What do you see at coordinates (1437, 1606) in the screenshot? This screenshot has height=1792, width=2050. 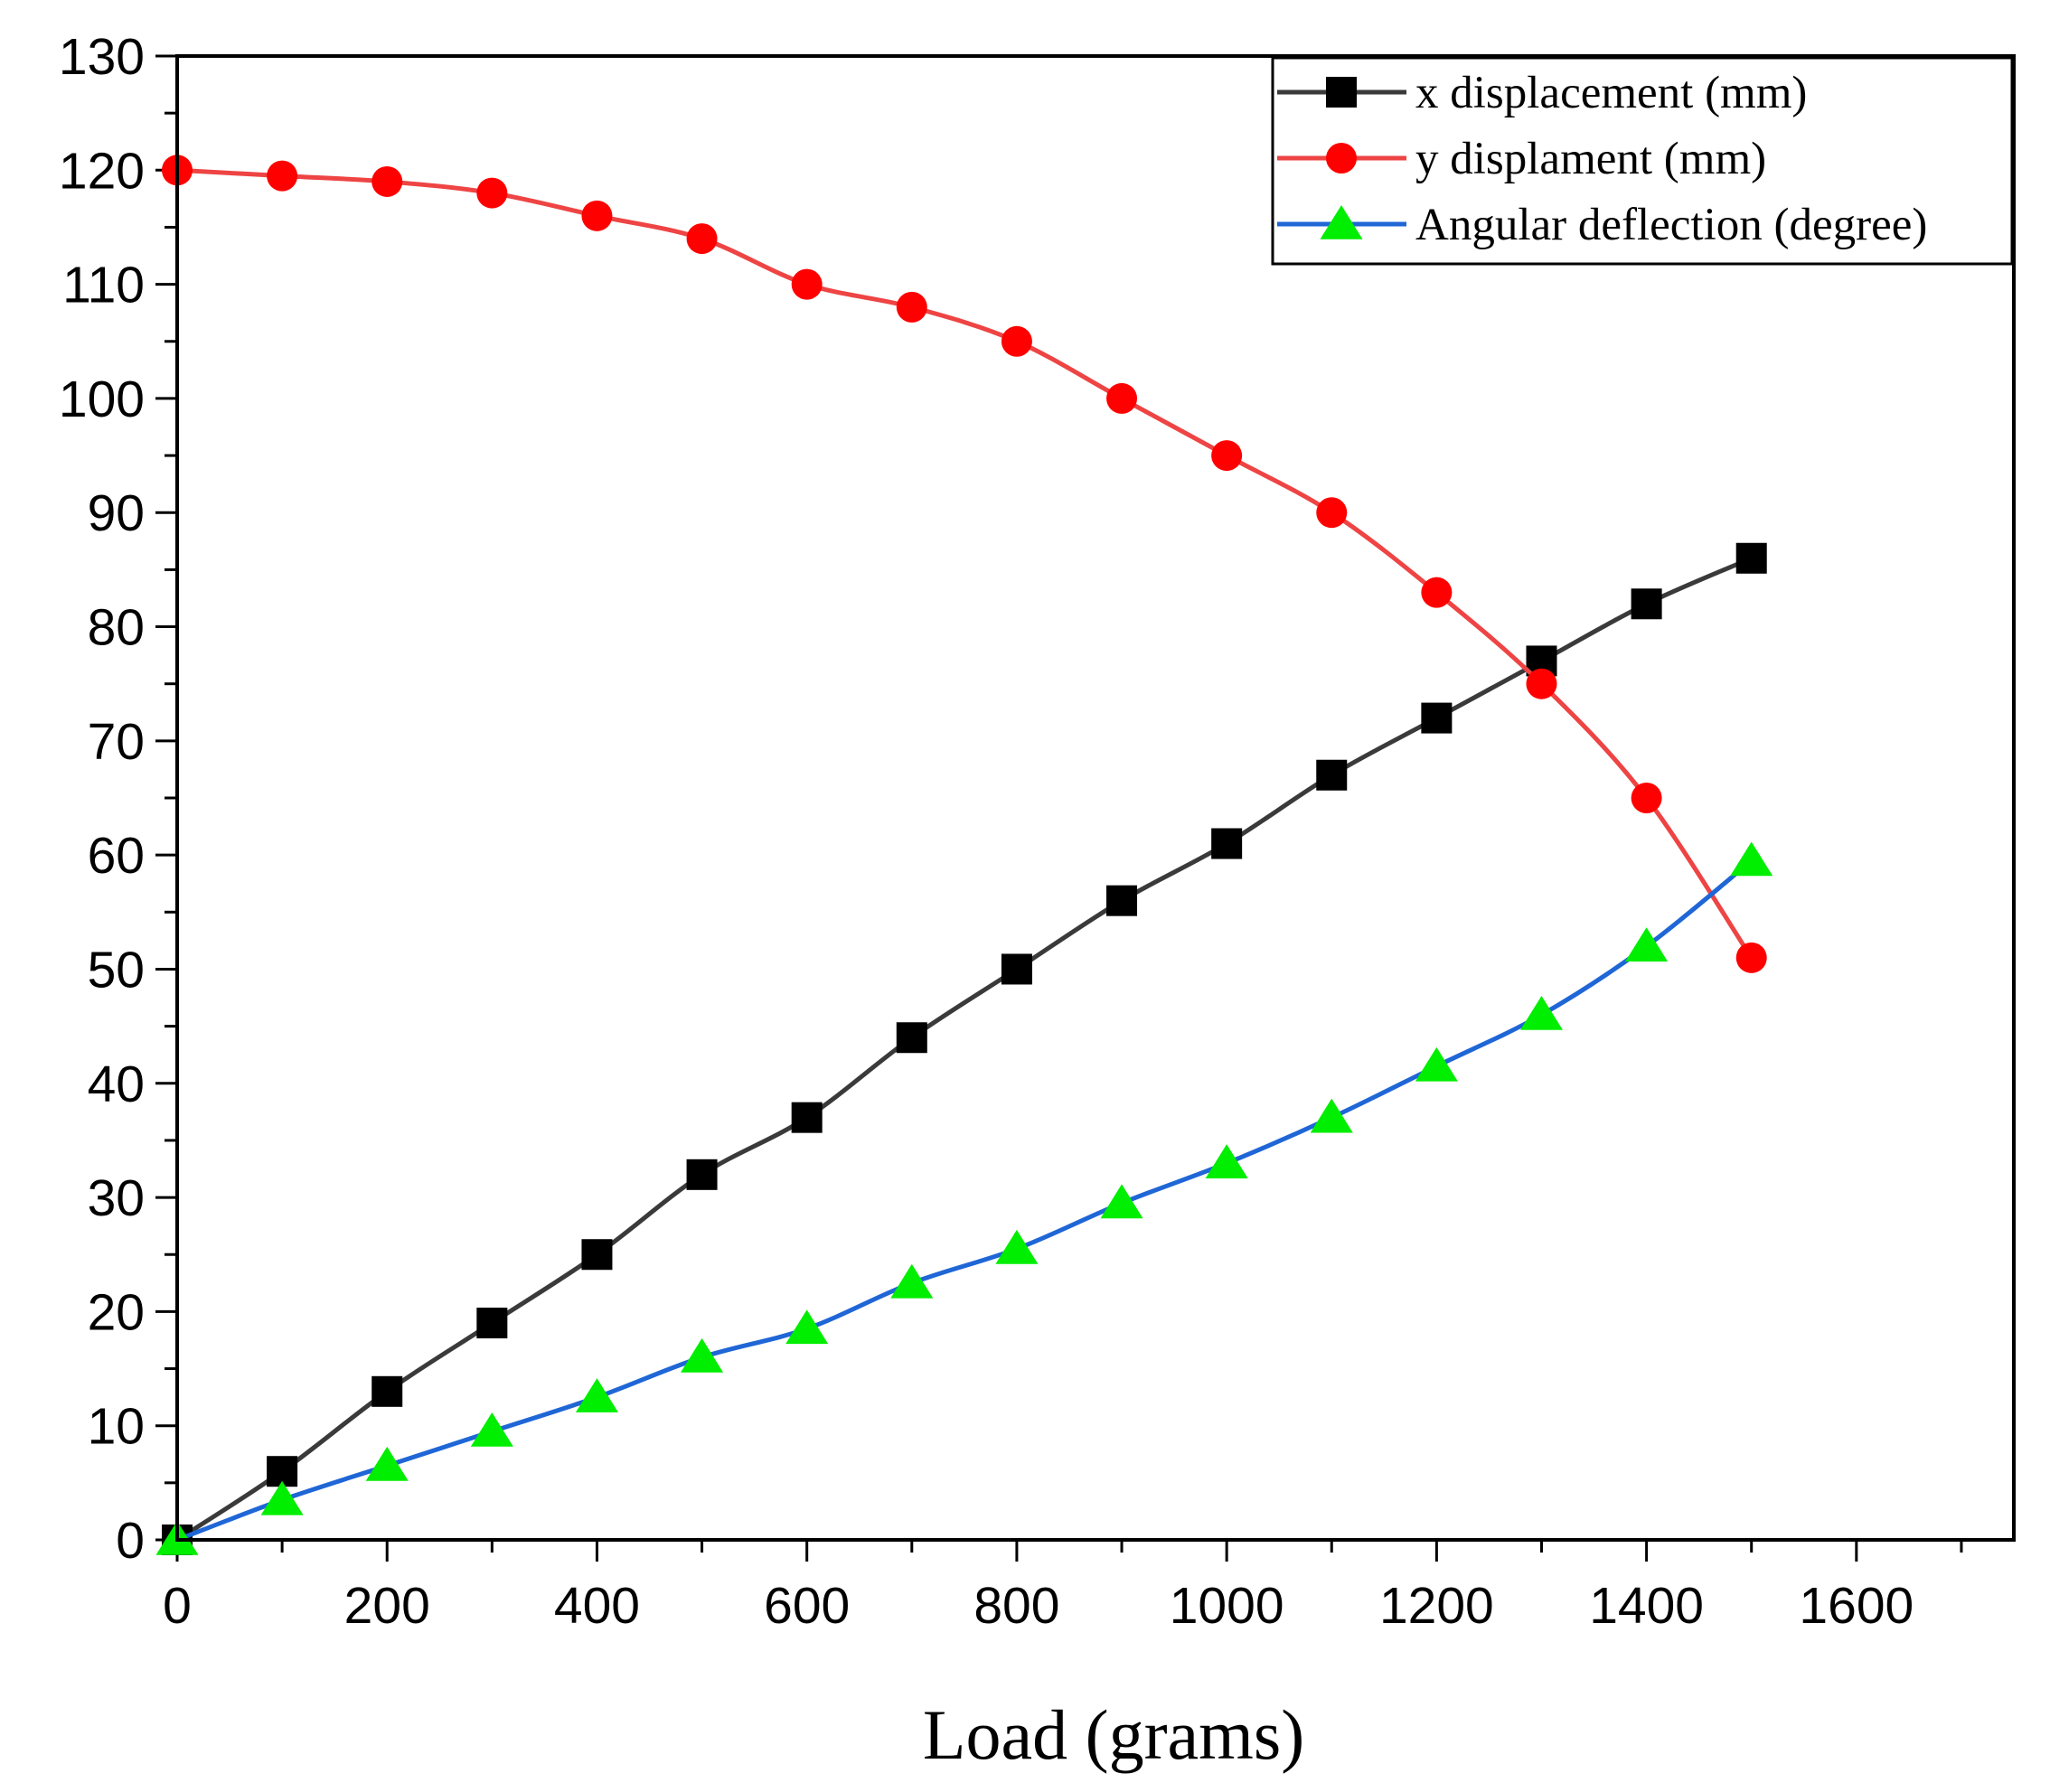 I see `x-tick-label: 1200` at bounding box center [1437, 1606].